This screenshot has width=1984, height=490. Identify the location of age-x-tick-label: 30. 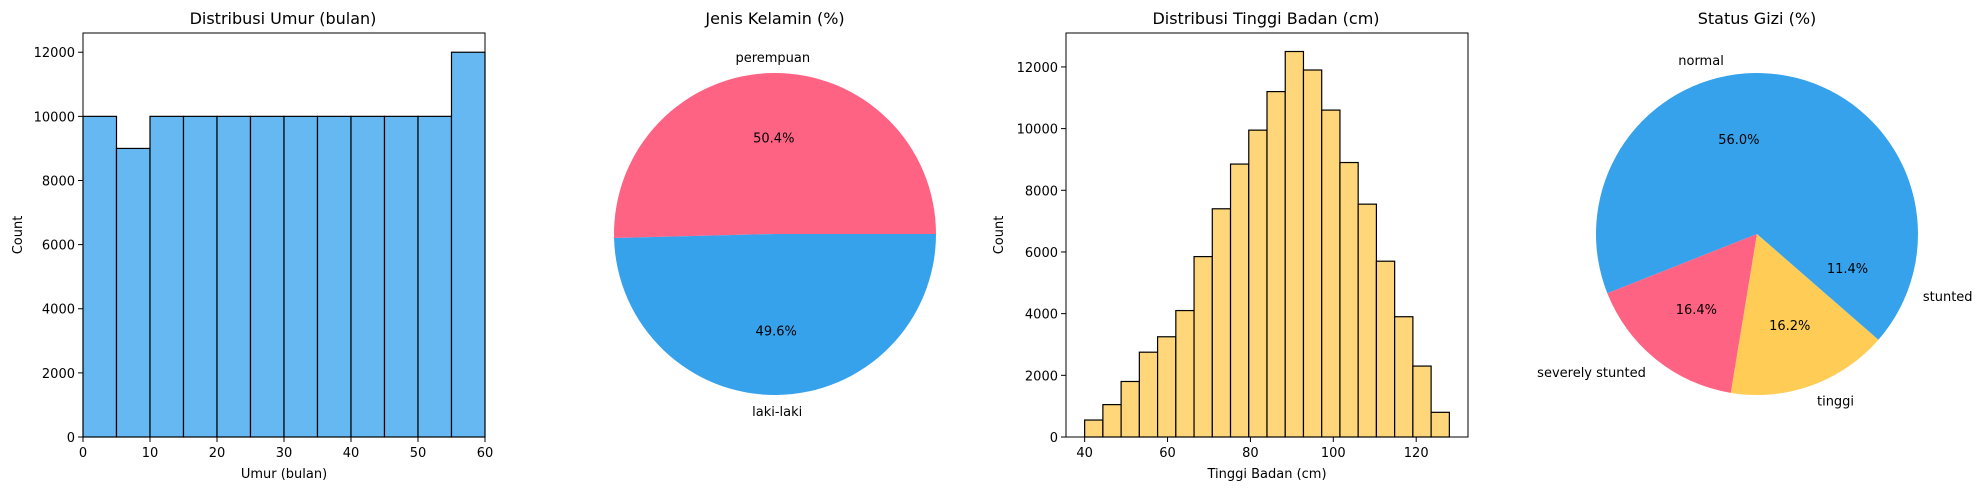
(284, 453).